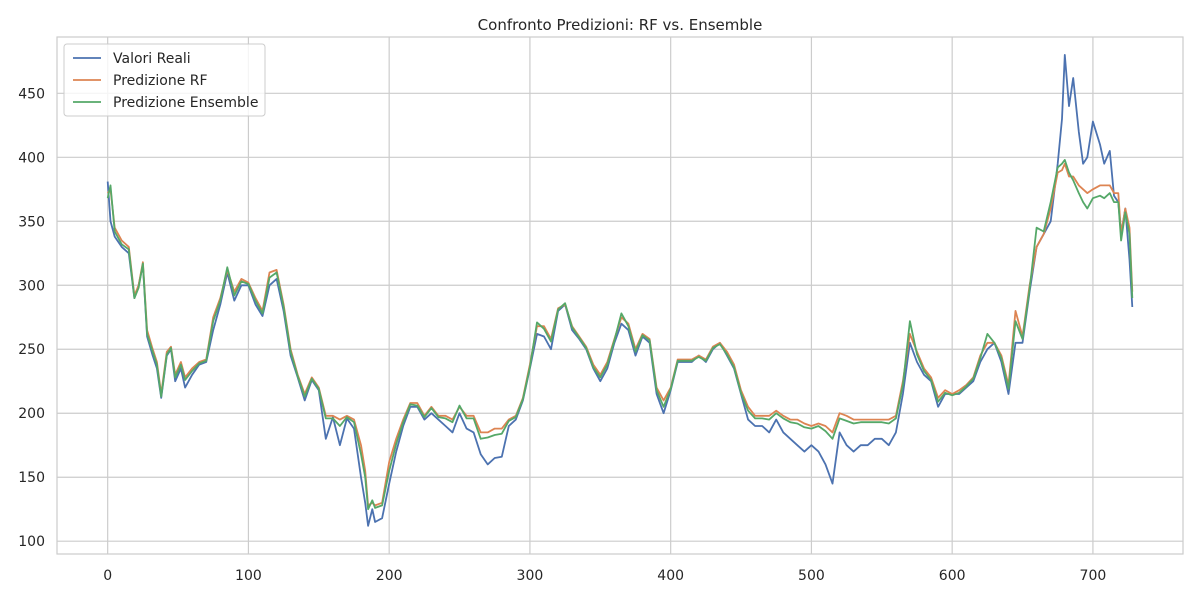  Describe the element at coordinates (31, 414) in the screenshot. I see `y-tick-label: 200` at that location.